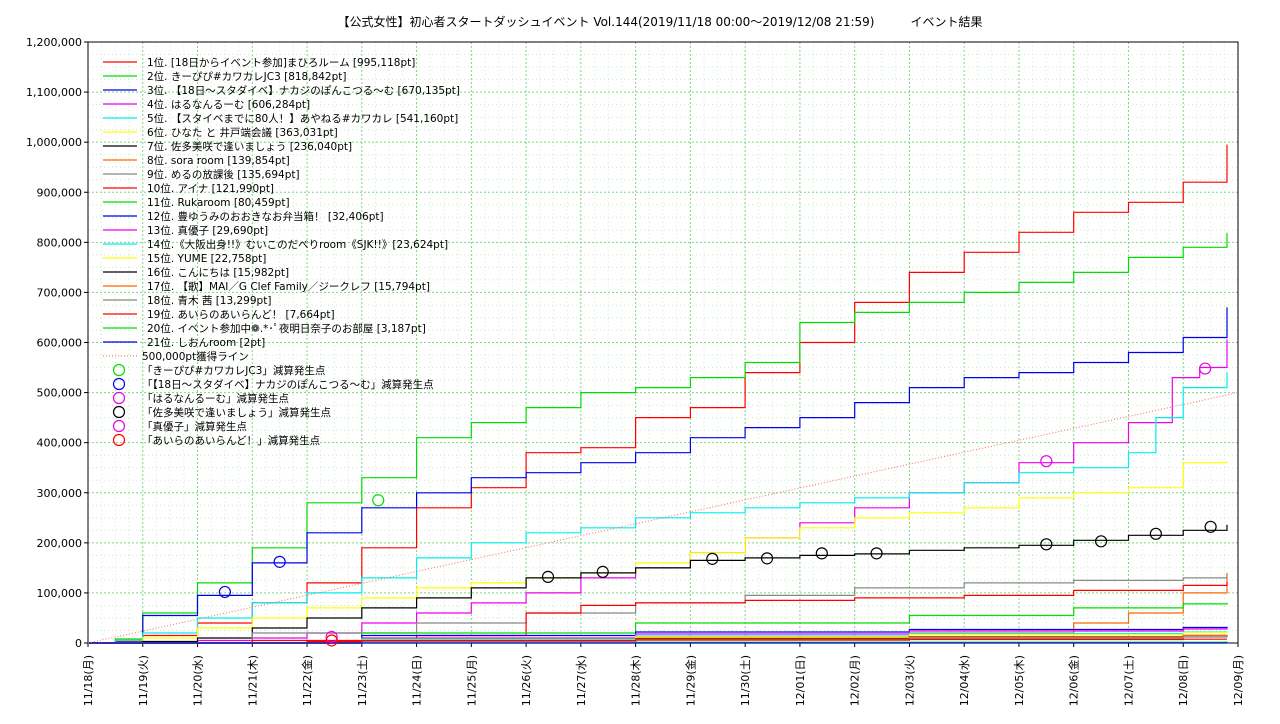  What do you see at coordinates (909, 680) in the screenshot?
I see `x-tick-label: 12/03(火)` at bounding box center [909, 680].